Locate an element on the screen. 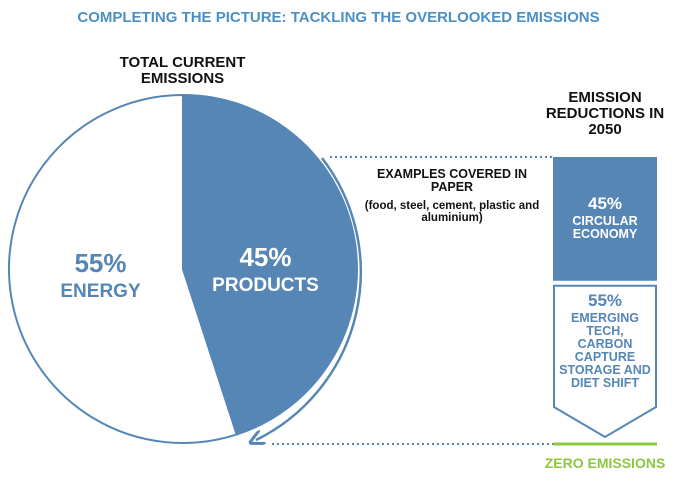  segment-label: CIRCULAR ECONOMY is located at coordinates (605, 228).